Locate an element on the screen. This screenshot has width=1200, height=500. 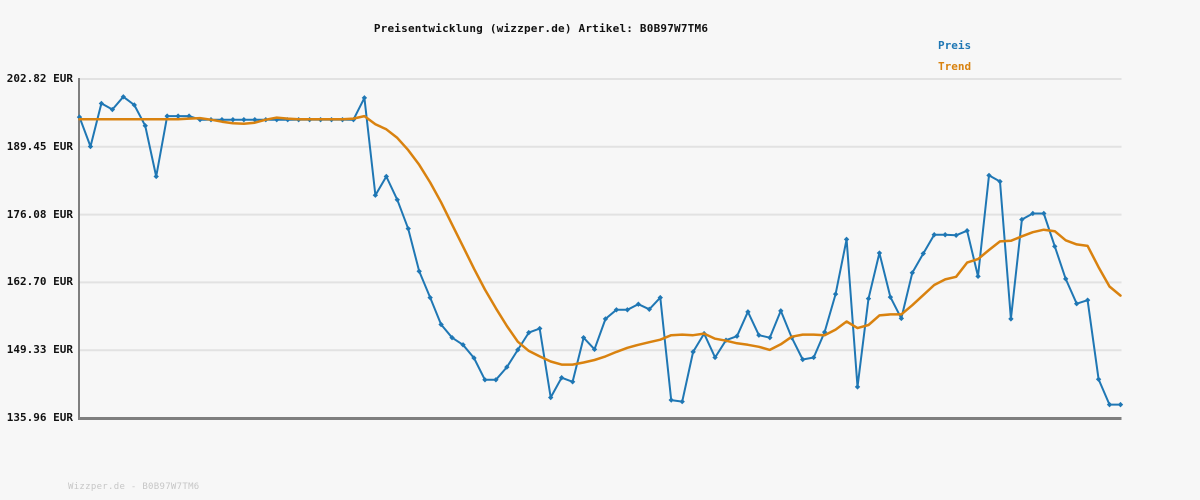
y-tick-label: 189.45 EUR is located at coordinates (39, 146).